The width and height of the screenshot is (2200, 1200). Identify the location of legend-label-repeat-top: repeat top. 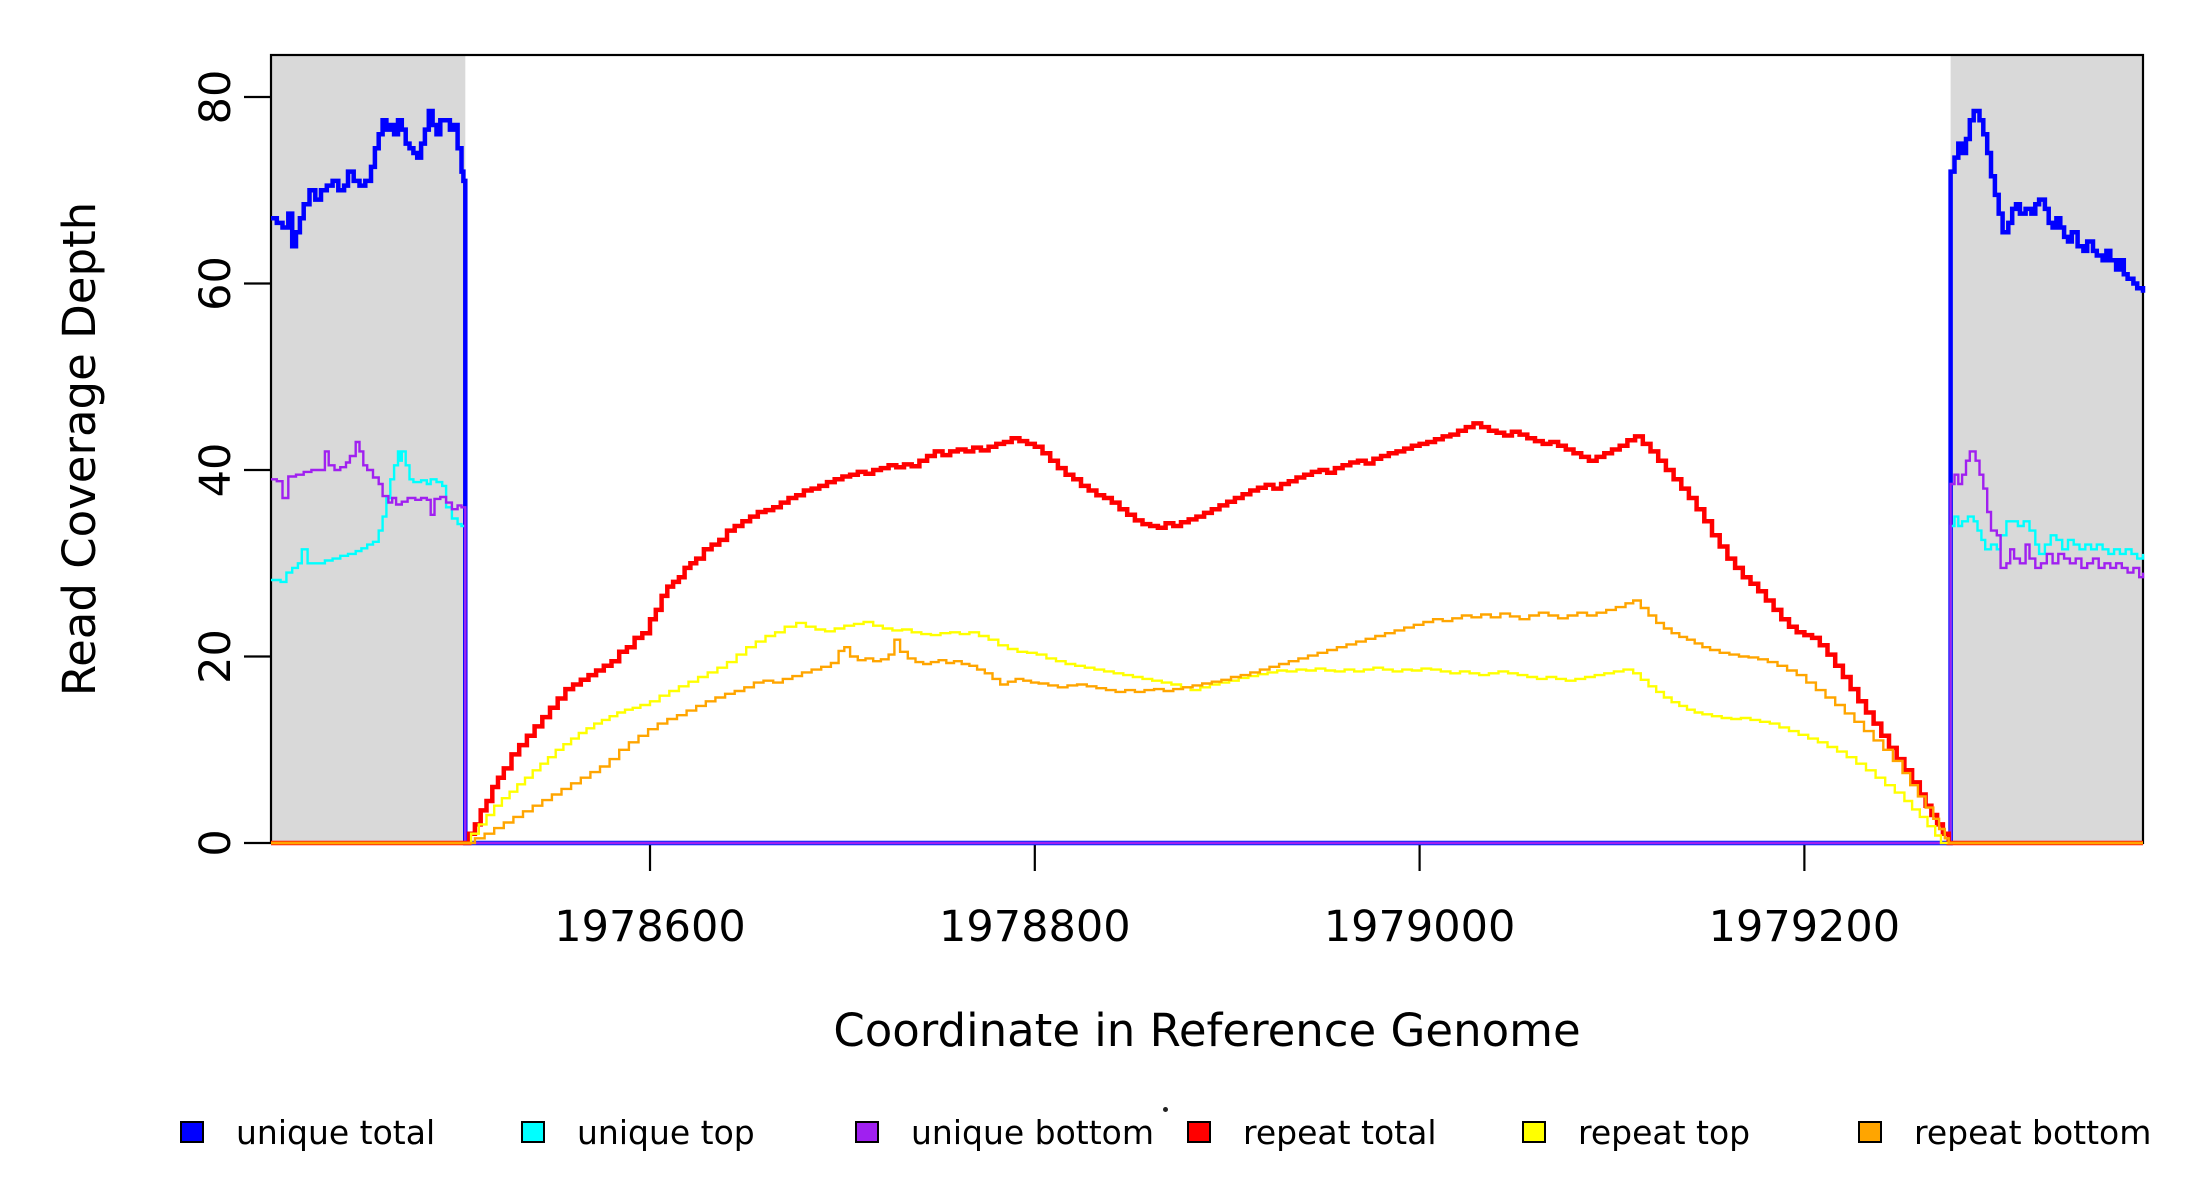
(1664, 1132).